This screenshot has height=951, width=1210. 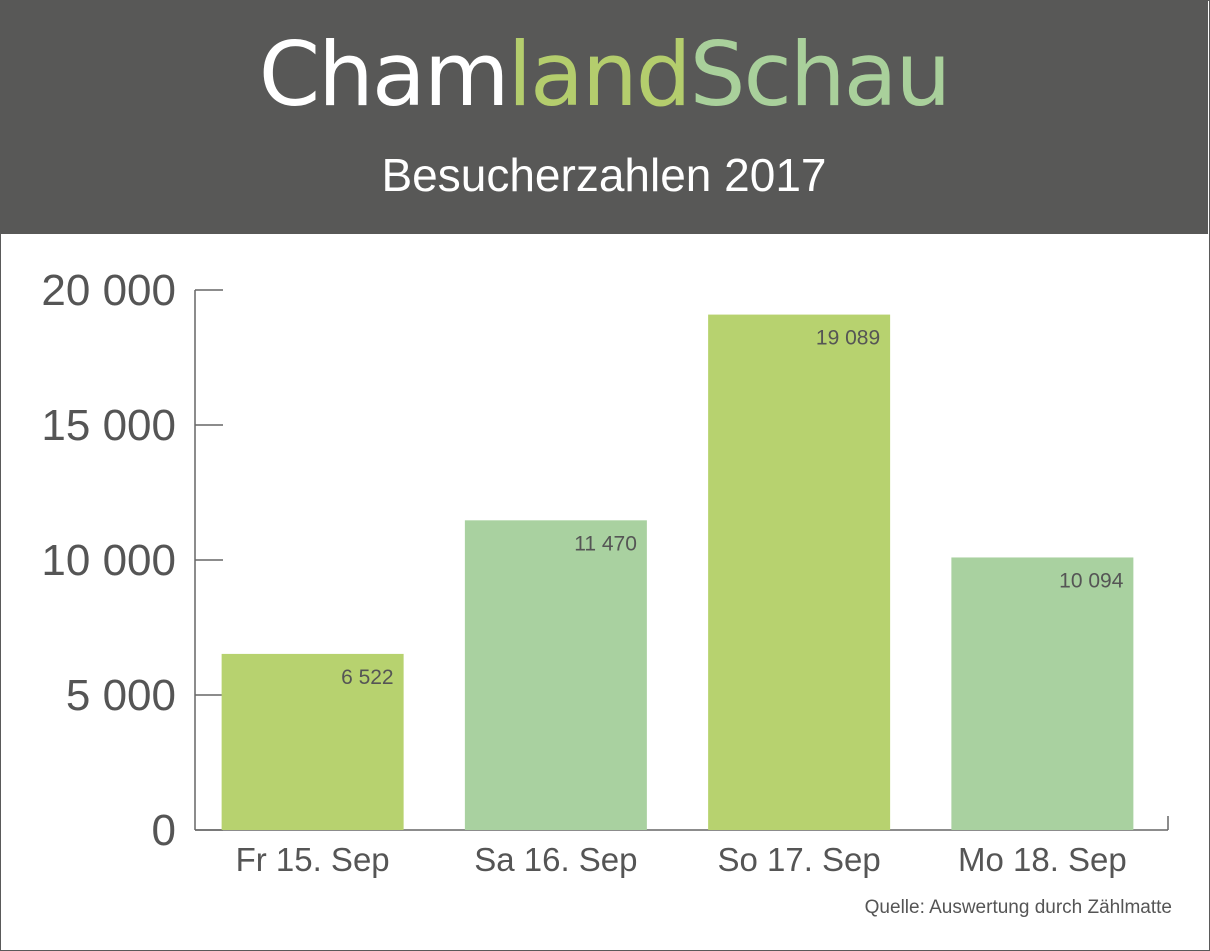 What do you see at coordinates (1018, 907) in the screenshot?
I see `source-note: Quelle: Auswertung durch Zählmatte` at bounding box center [1018, 907].